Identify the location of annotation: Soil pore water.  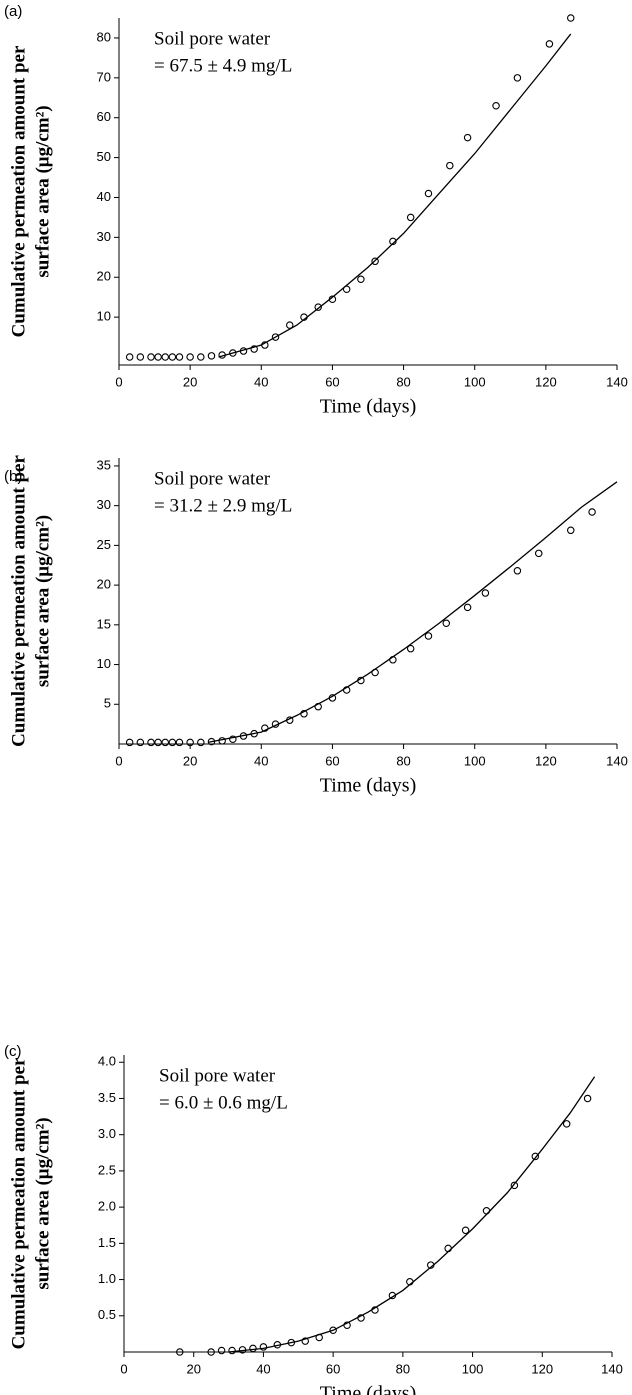
(212, 38).